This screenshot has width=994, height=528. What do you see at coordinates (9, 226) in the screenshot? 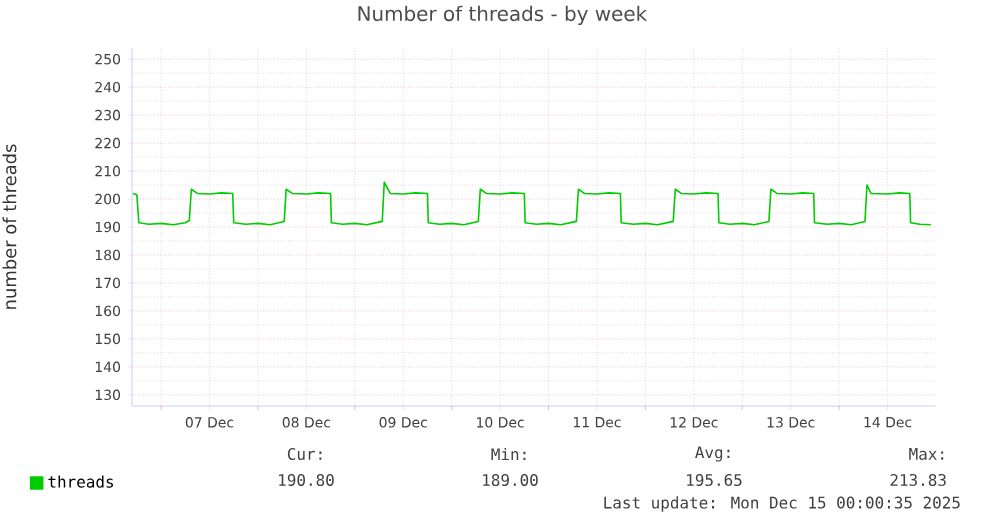
I see `y-axis-title: number of threads` at bounding box center [9, 226].